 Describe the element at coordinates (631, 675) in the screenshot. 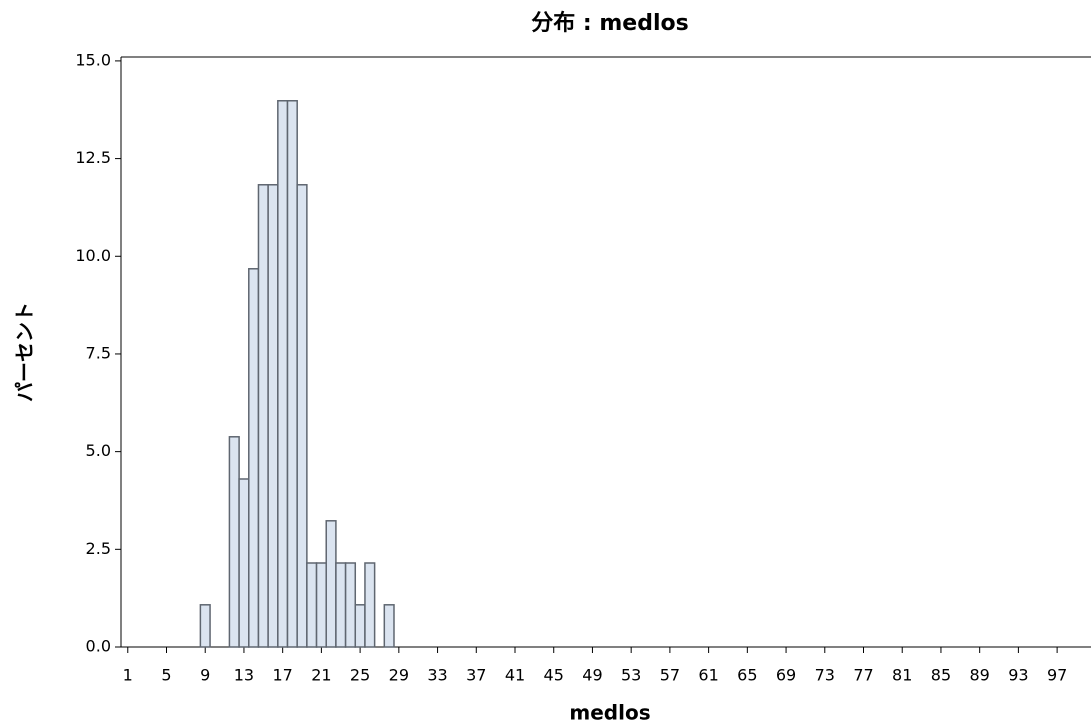

I see `x-tick-label: 53` at that location.